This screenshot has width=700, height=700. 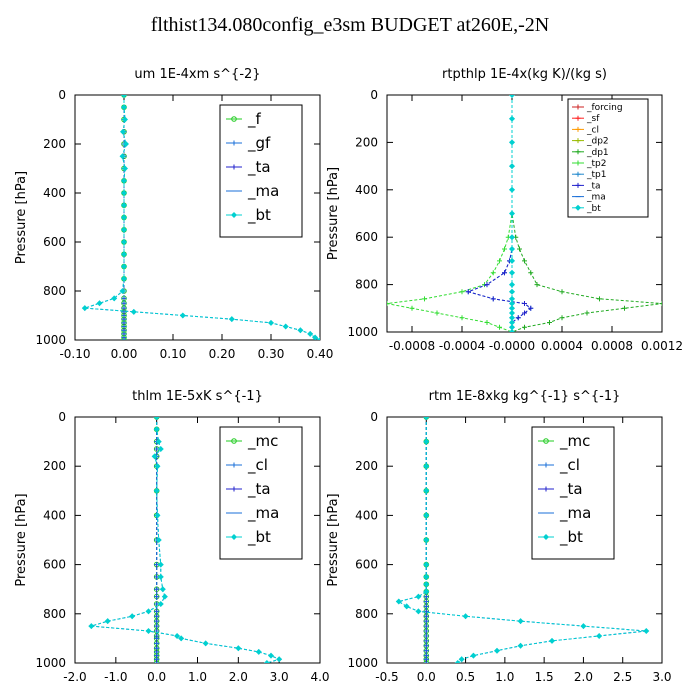 What do you see at coordinates (54, 565) in the screenshot?
I see `y-tick-label: 600` at bounding box center [54, 565].